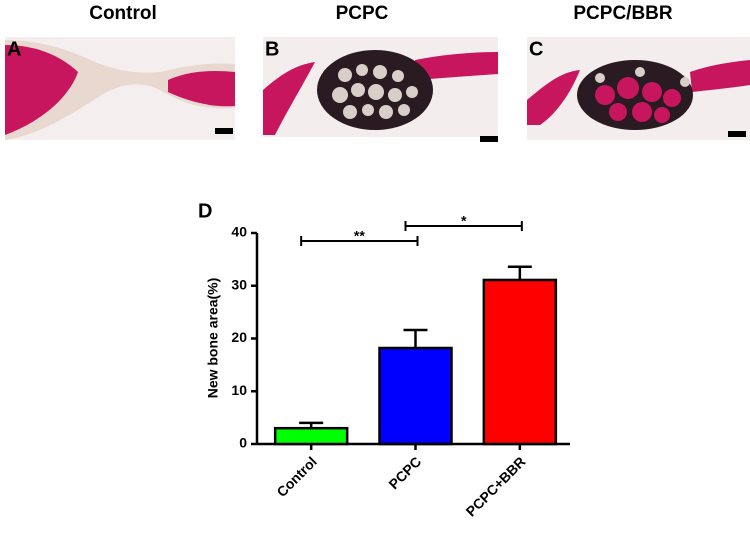 This screenshot has height=534, width=750. I want to click on x-tick-label: PCPC, so click(404, 472).